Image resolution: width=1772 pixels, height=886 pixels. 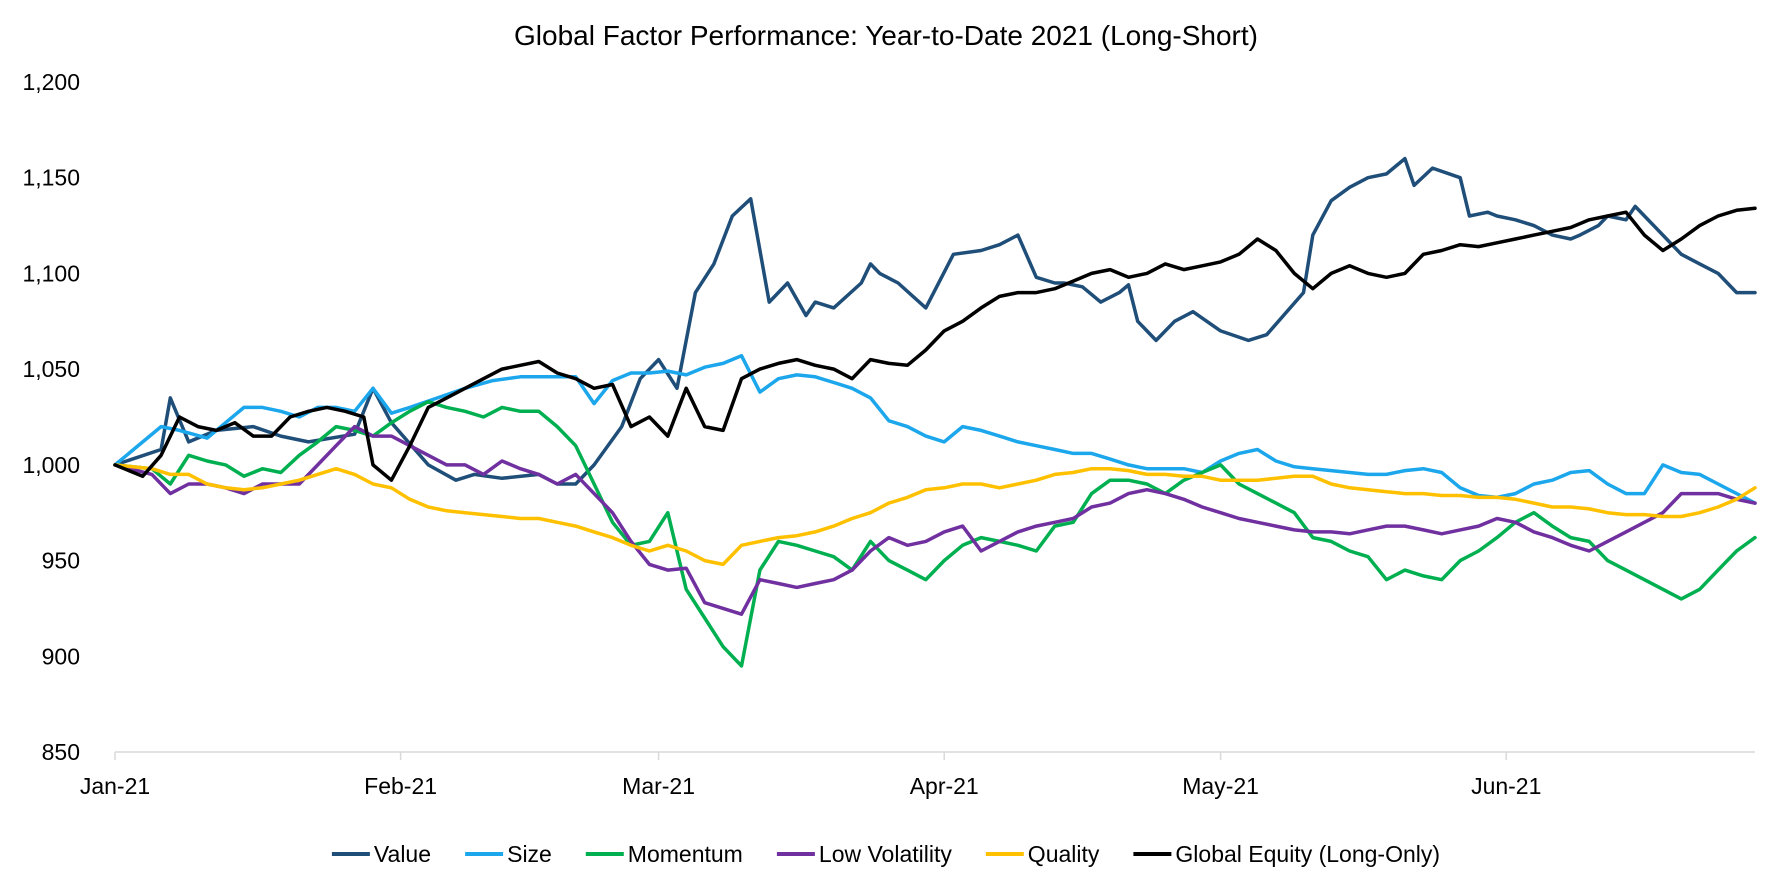 I want to click on y-tick-label: 1,100, so click(x=51, y=273).